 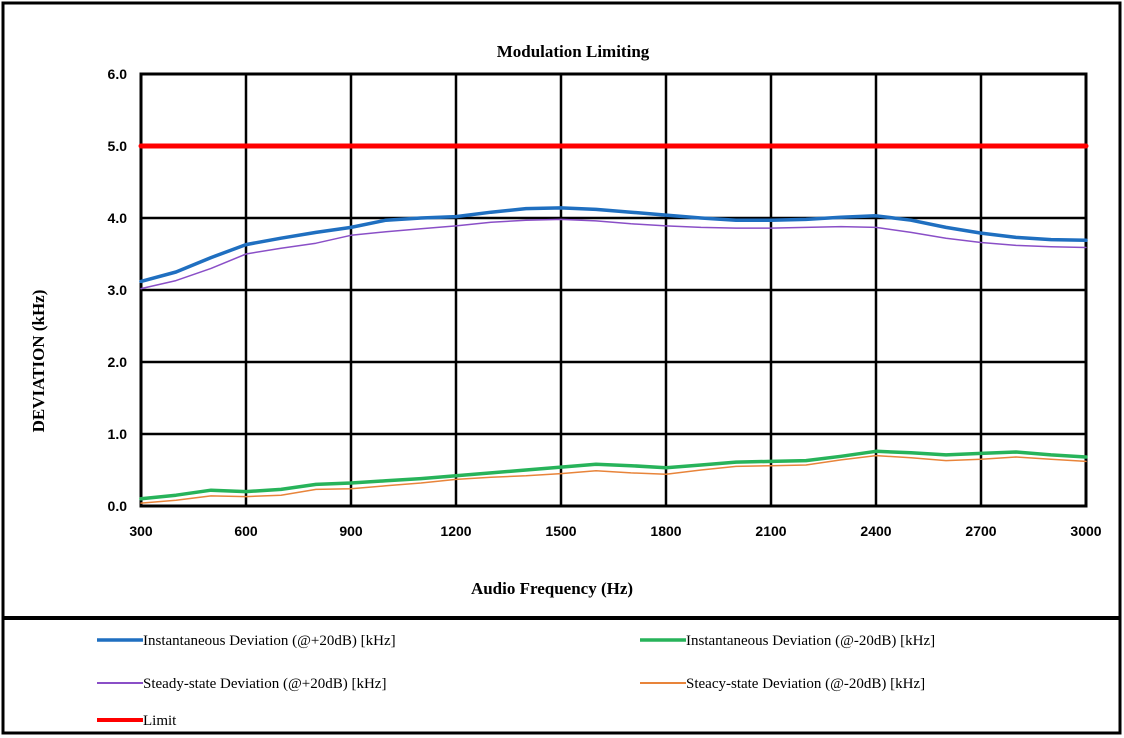 I want to click on x-tick-label: 2400, so click(x=875, y=531).